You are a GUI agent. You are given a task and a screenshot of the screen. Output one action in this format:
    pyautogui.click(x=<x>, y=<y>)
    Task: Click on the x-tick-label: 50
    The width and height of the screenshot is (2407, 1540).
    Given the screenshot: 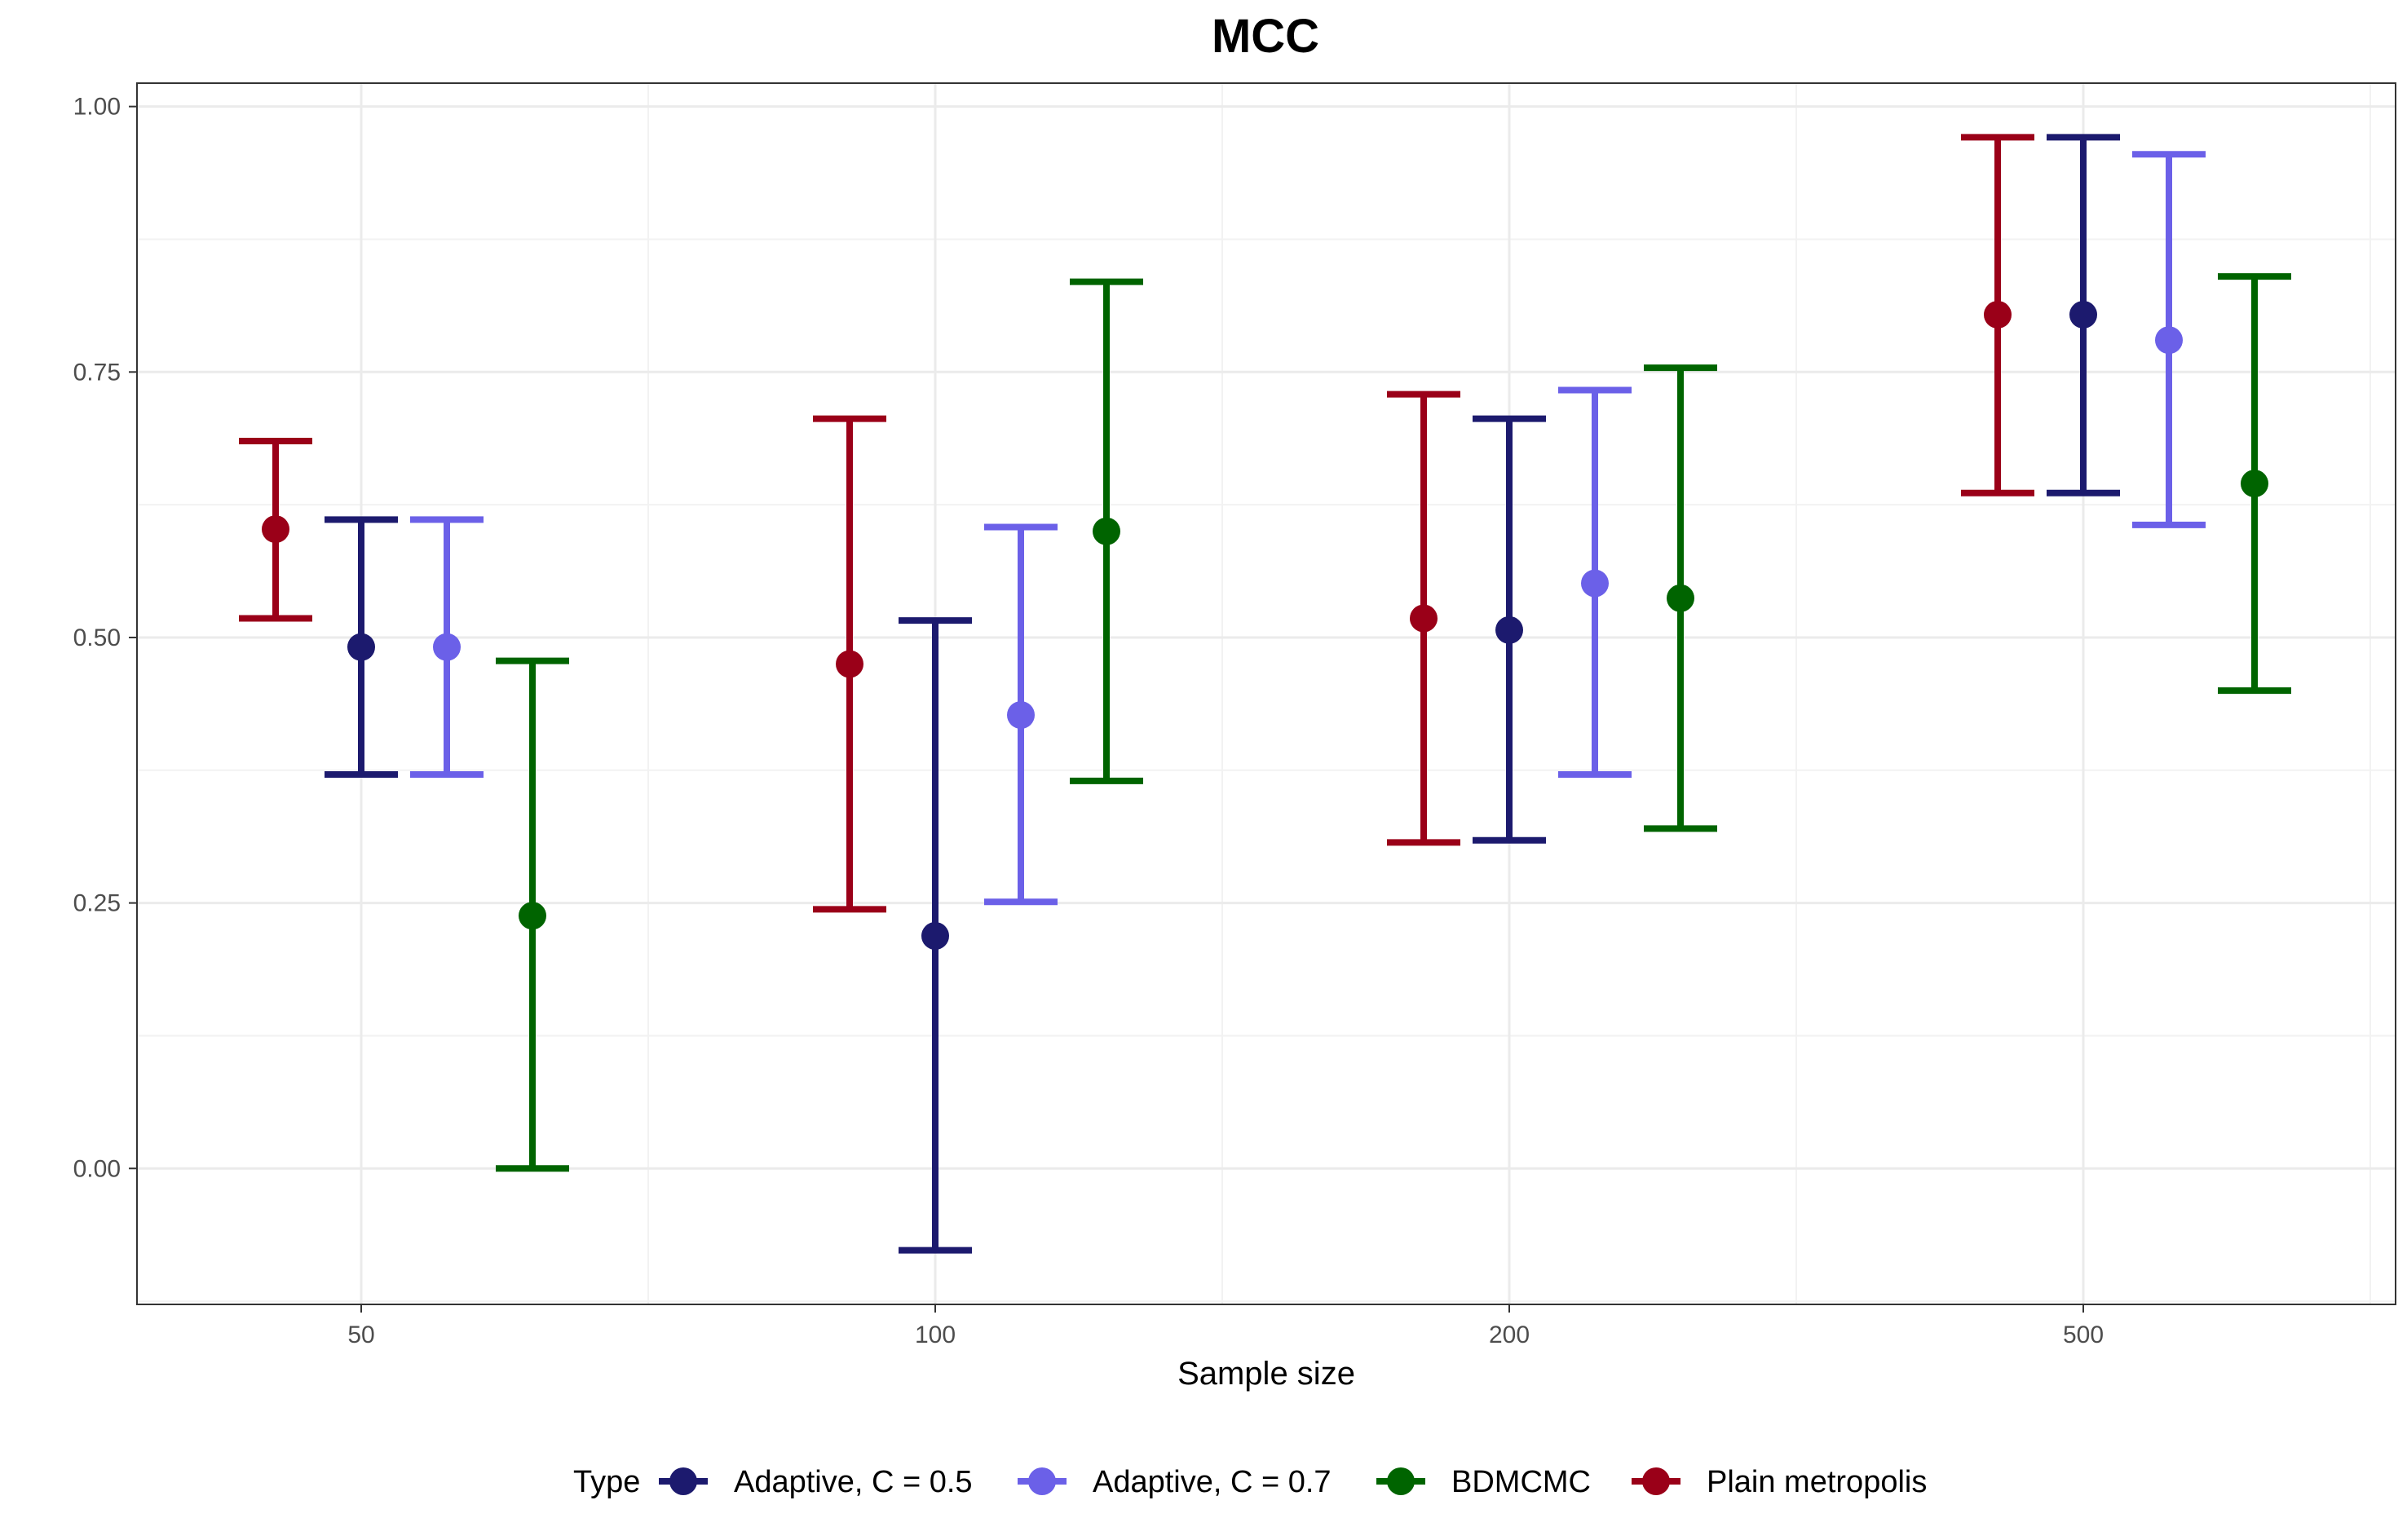 What is the action you would take?
    pyautogui.click(x=360, y=1335)
    